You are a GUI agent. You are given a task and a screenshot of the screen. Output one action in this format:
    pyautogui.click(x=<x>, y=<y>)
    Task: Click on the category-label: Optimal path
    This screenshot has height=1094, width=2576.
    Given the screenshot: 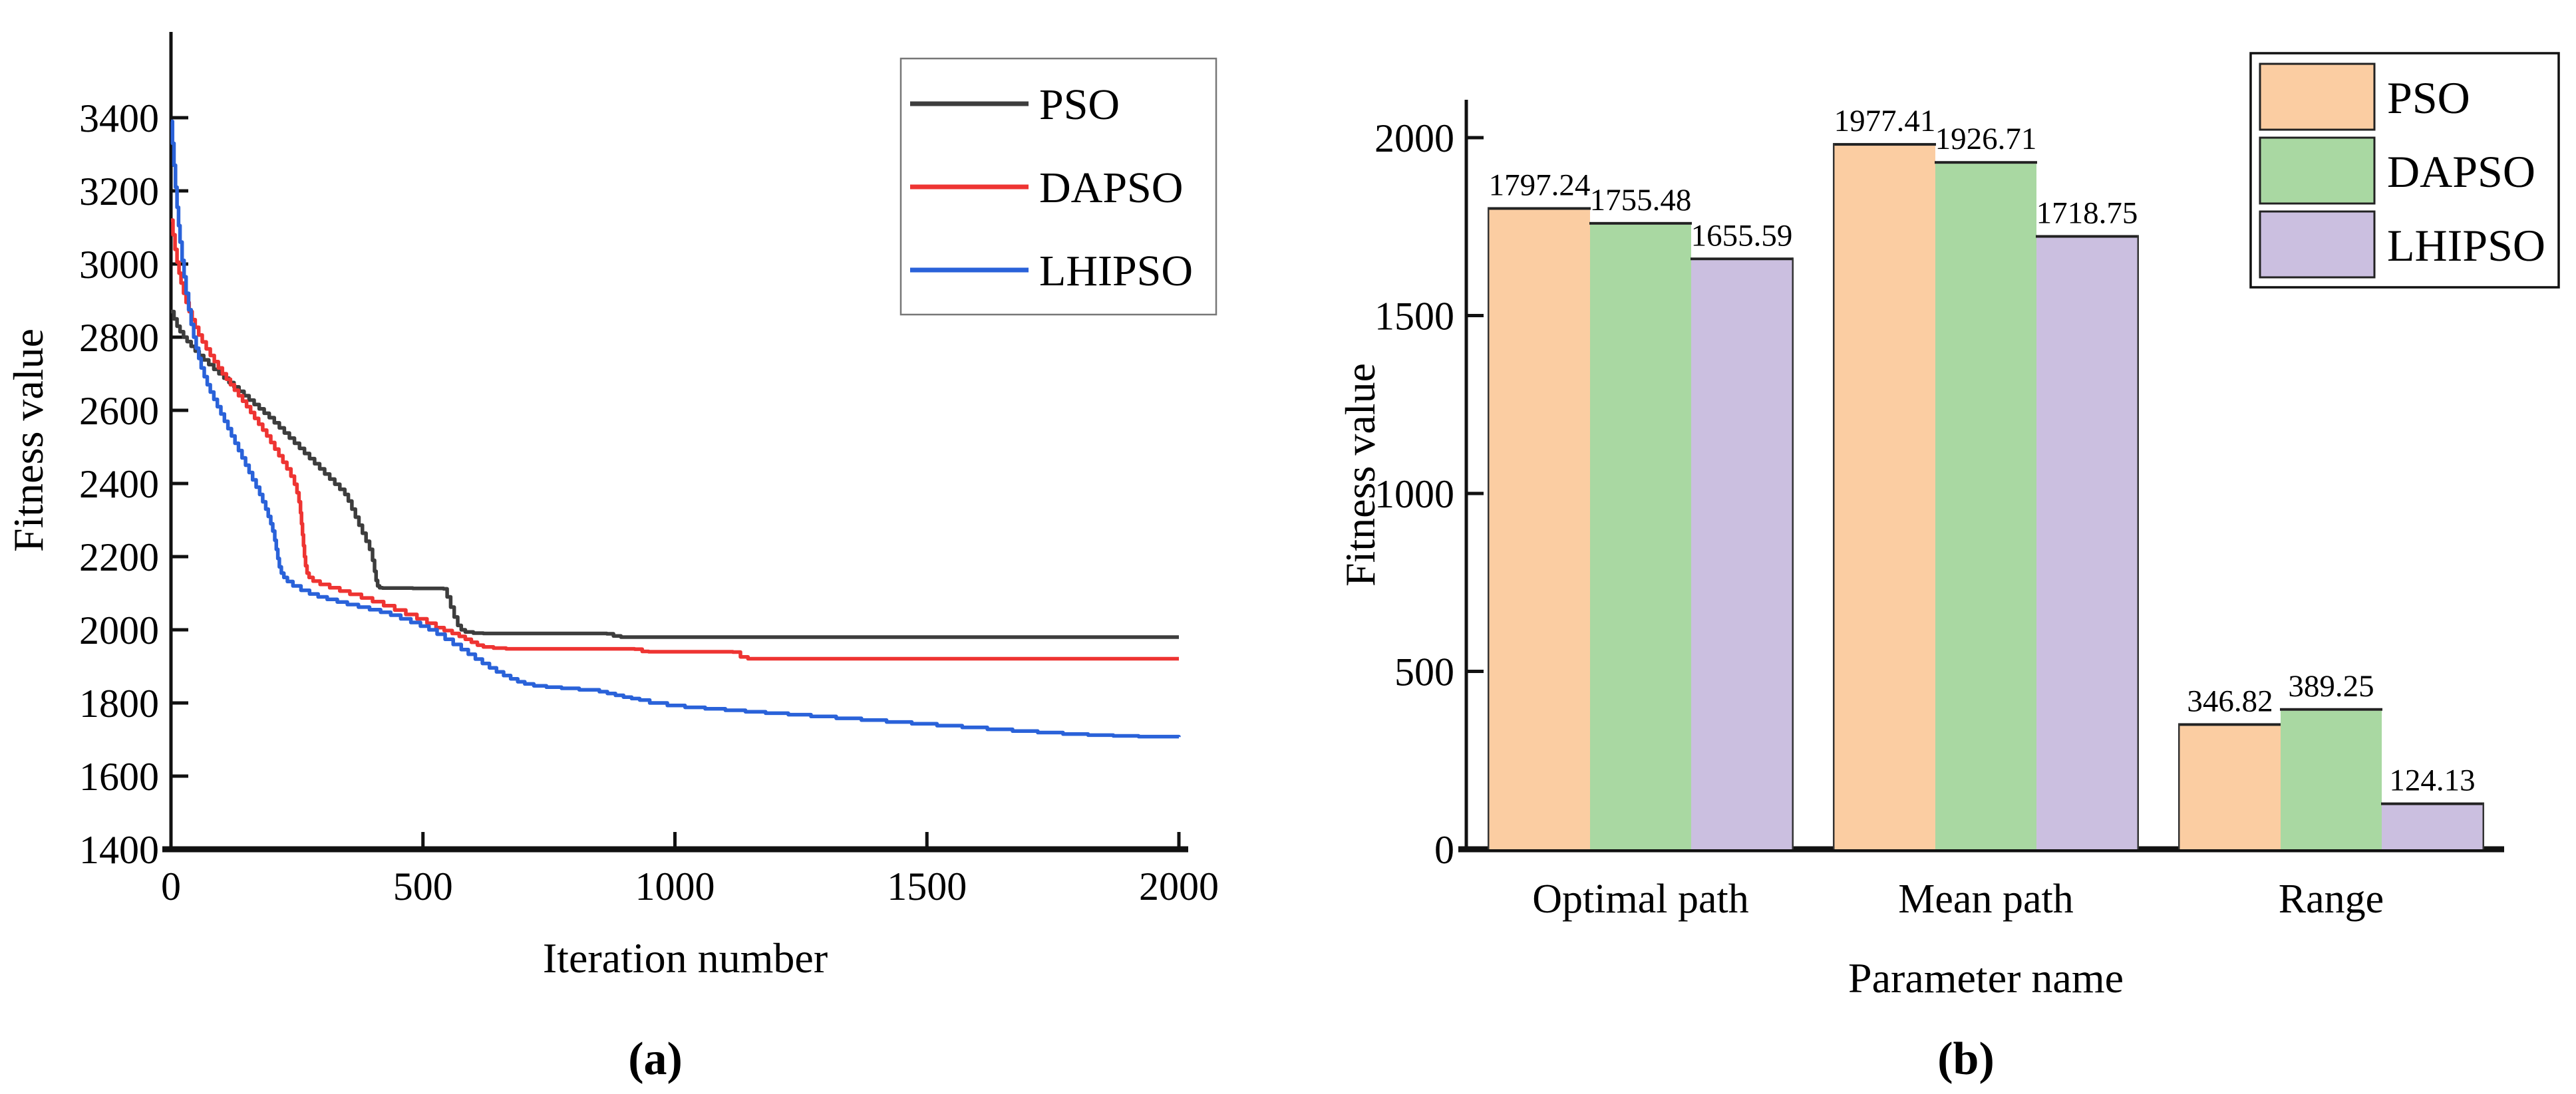 What is the action you would take?
    pyautogui.click(x=1640, y=899)
    